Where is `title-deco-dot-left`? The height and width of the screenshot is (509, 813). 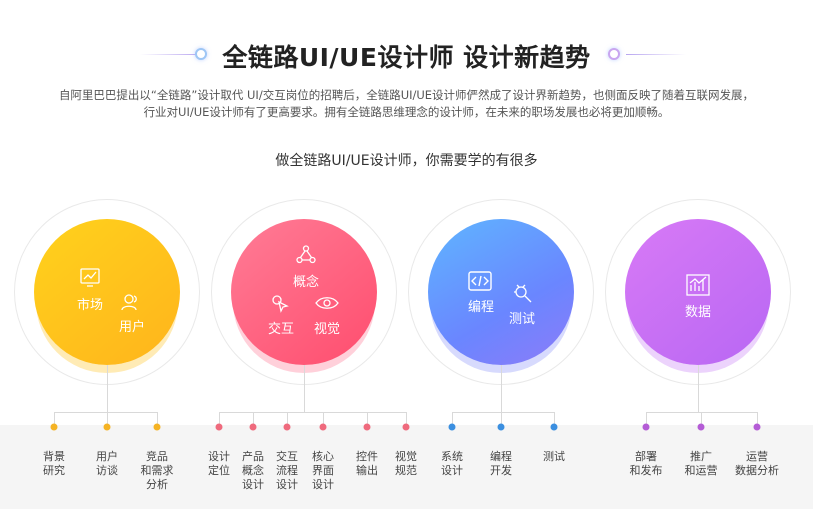 title-deco-dot-left is located at coordinates (201, 54).